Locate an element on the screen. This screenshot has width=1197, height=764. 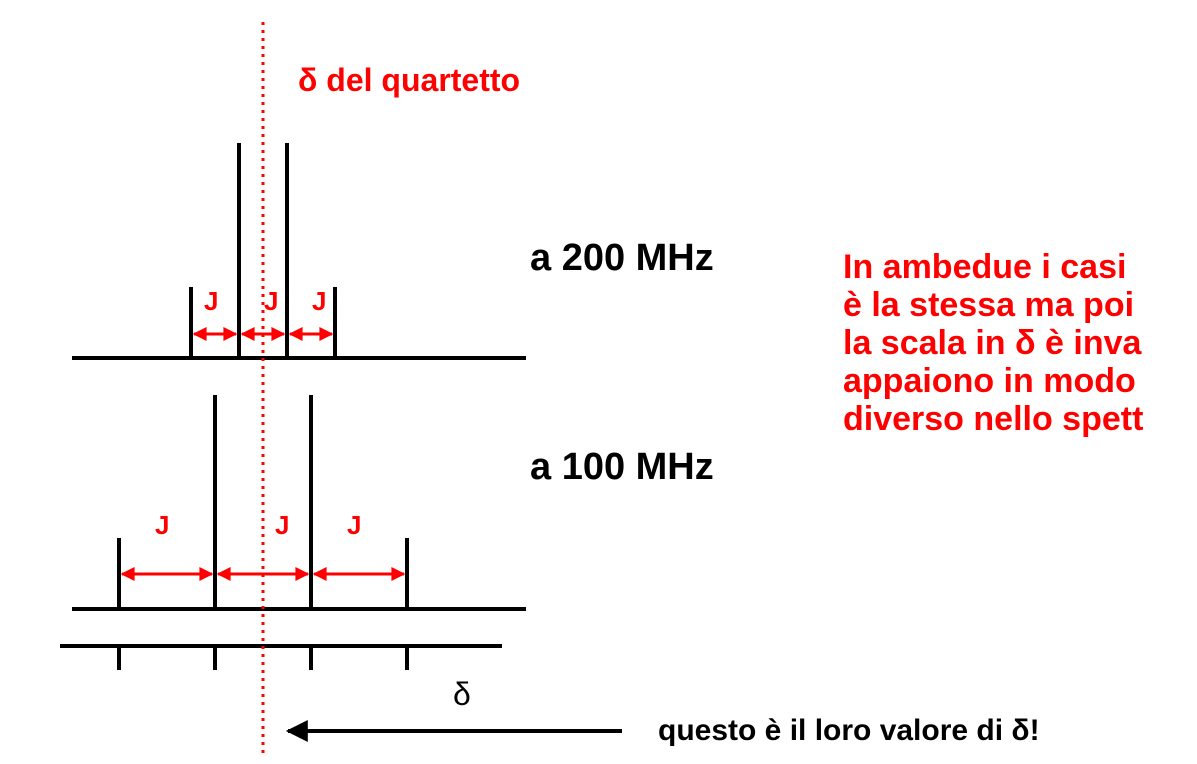
note-line: diverso nello spett is located at coordinates (993, 419).